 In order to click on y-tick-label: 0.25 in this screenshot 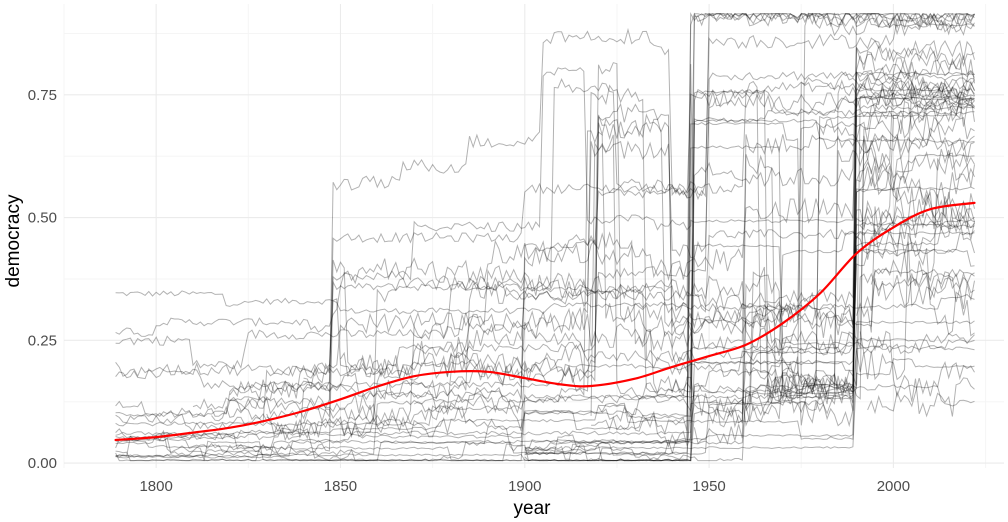, I will do `click(42, 340)`.